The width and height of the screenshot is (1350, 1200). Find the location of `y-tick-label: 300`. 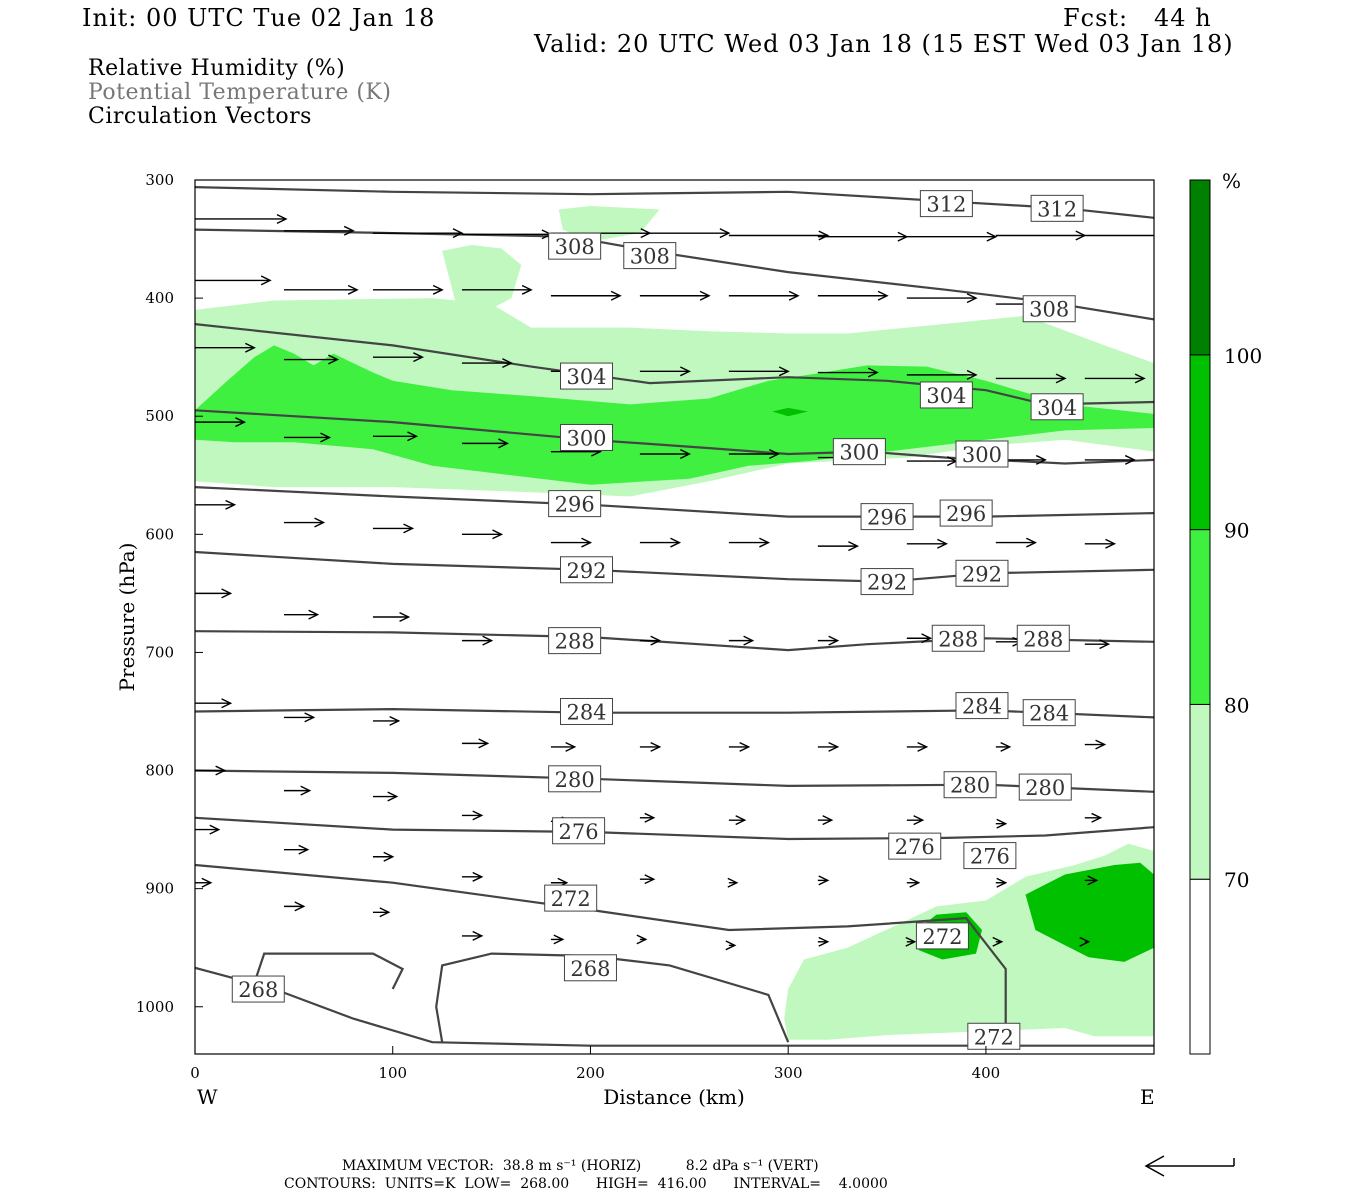

y-tick-label: 300 is located at coordinates (159, 180).